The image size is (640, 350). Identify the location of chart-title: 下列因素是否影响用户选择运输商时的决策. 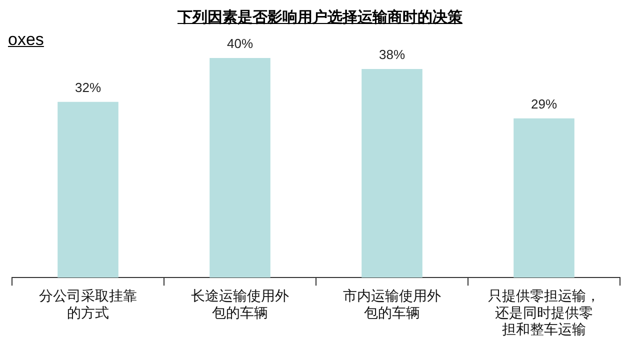
(320, 17).